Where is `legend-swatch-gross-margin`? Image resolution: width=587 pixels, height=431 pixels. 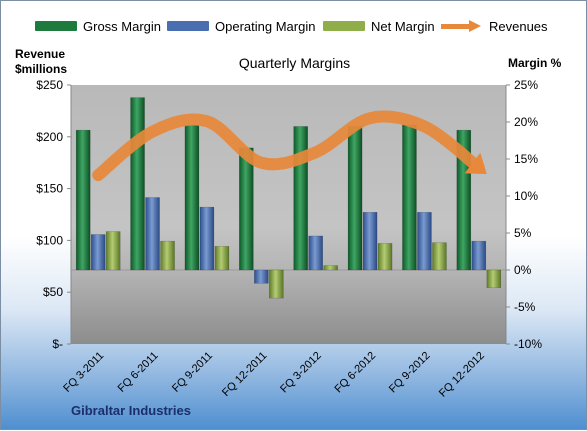 legend-swatch-gross-margin is located at coordinates (56, 26).